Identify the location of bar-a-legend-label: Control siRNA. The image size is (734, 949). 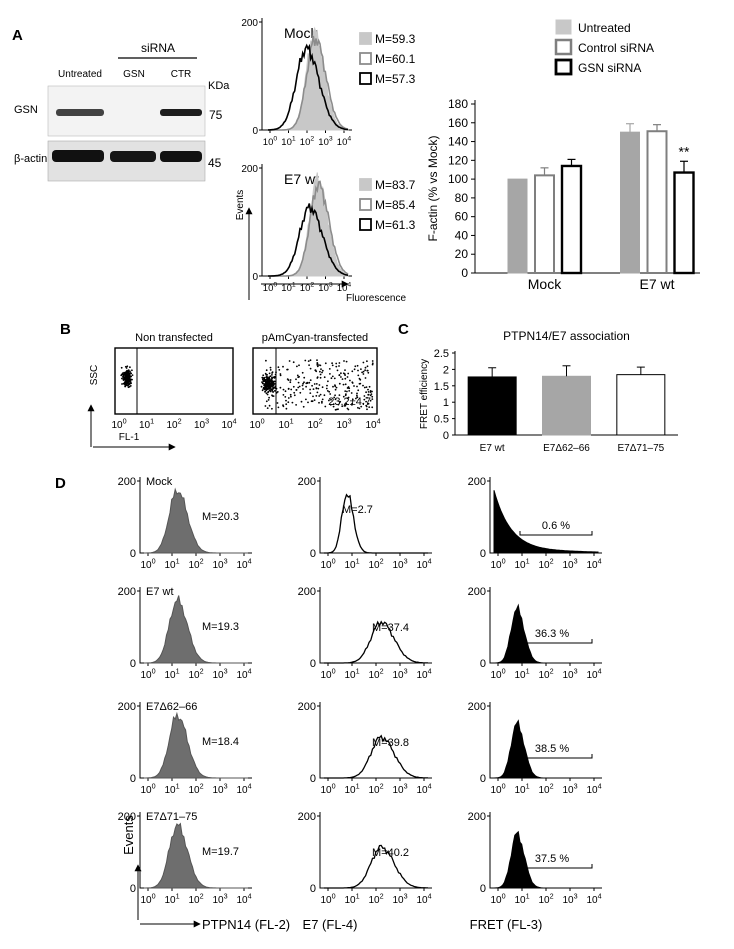
(616, 48).